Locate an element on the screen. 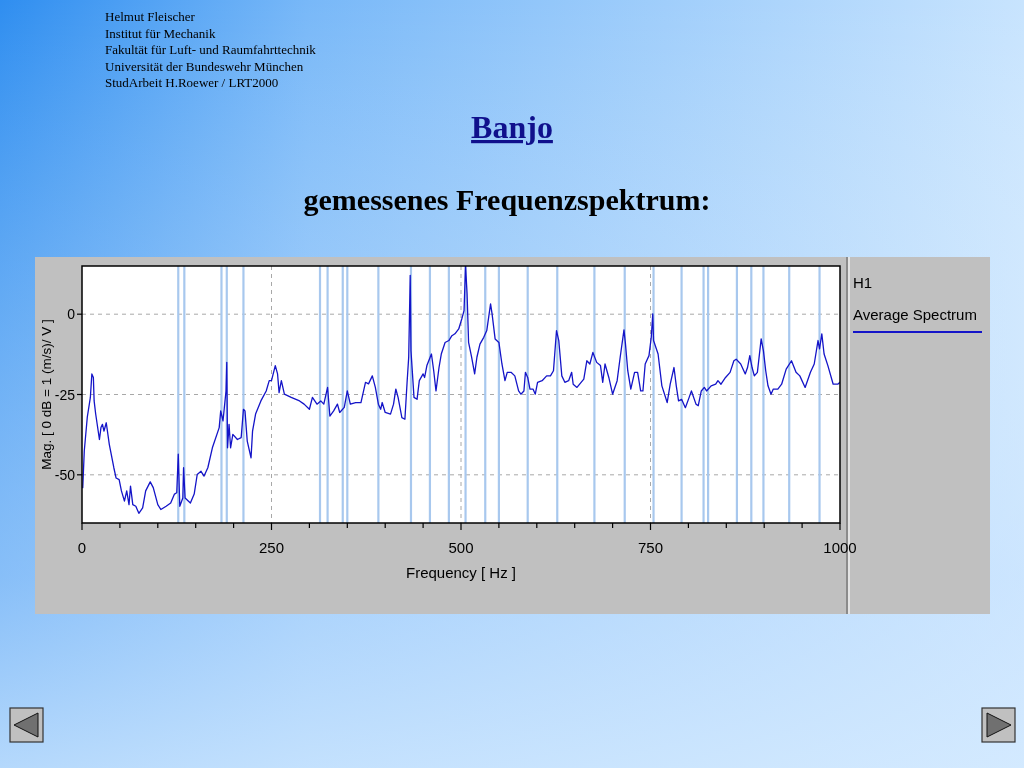  legend-title: H1 is located at coordinates (863, 282).